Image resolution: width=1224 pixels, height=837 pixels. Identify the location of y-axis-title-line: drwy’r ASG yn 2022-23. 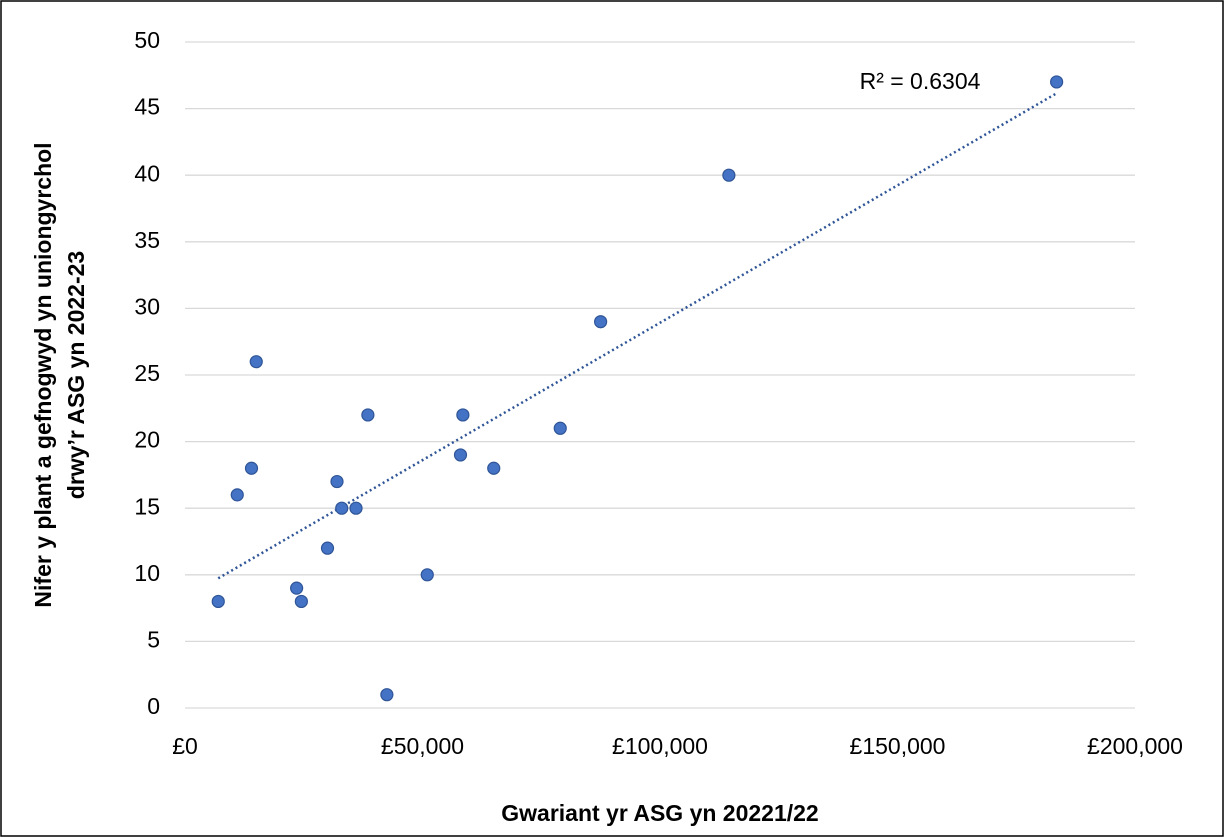
(76, 375).